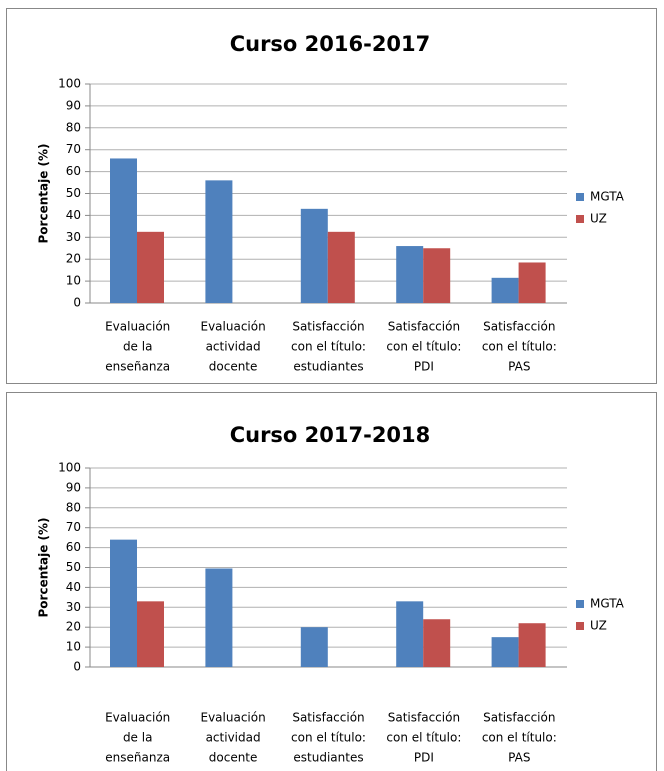  What do you see at coordinates (330, 435) in the screenshot?
I see `chart-title: Curso 2017-2018` at bounding box center [330, 435].